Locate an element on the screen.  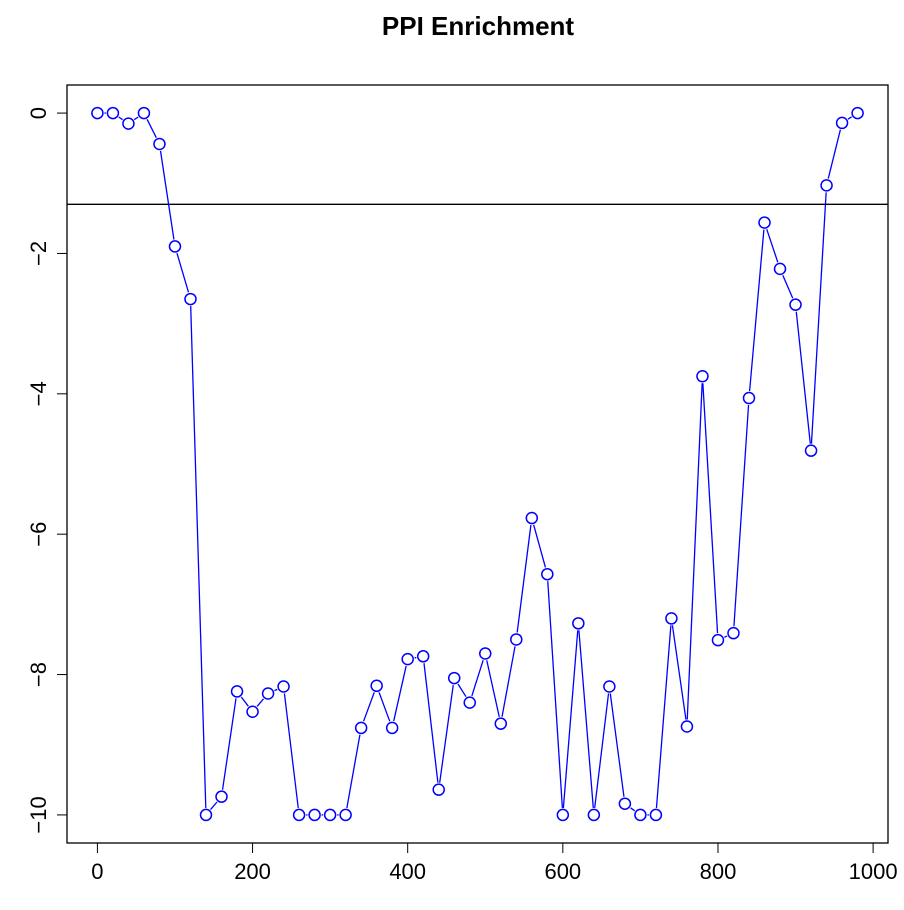
x-tick-label: 800 is located at coordinates (718, 871).